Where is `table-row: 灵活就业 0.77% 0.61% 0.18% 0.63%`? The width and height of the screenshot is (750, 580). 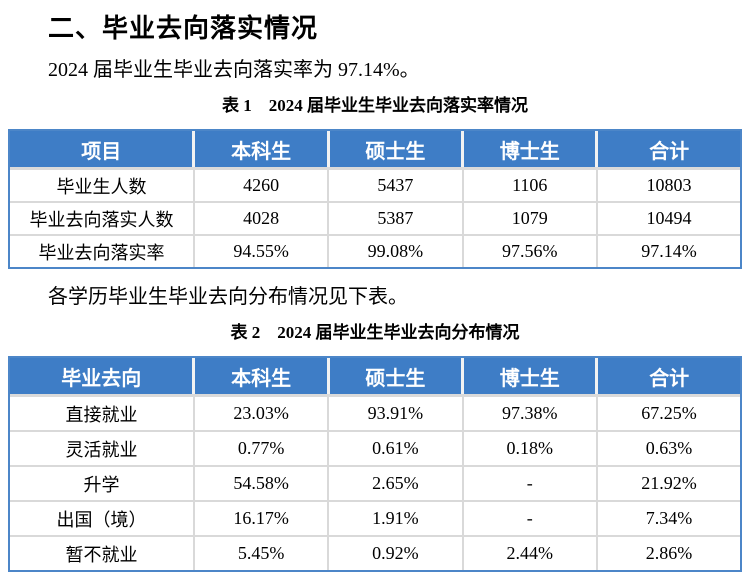
table-row: 灵活就业 0.77% 0.61% 0.18% 0.63% is located at coordinates (375, 448).